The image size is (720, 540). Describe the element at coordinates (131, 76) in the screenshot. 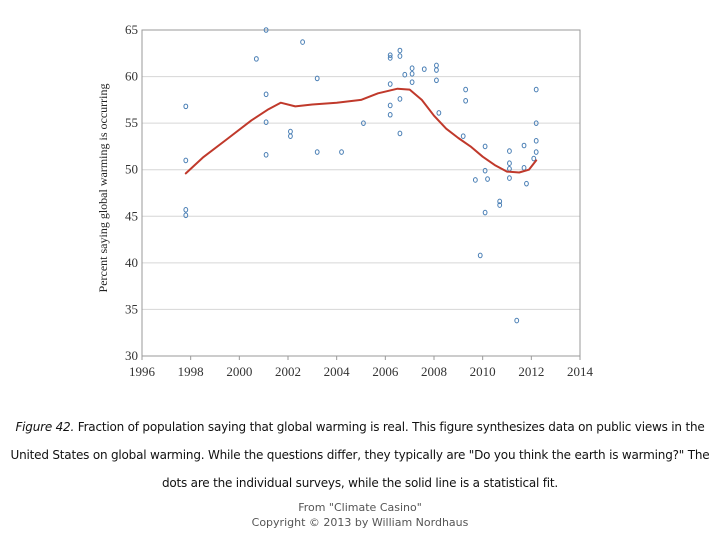

I see `y-tick-label-60: 60` at that location.